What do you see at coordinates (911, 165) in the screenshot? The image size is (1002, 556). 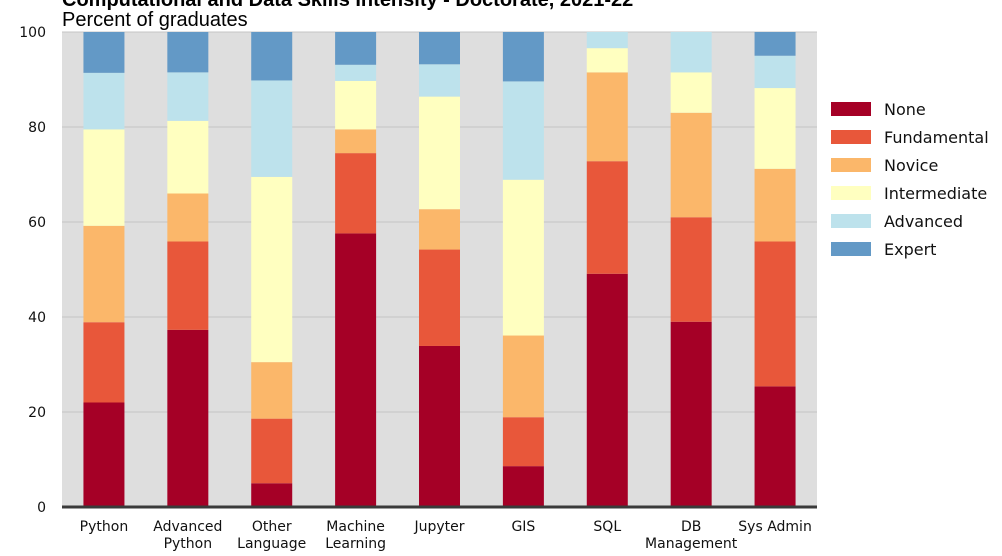 I see `legend-label: Novice` at bounding box center [911, 165].